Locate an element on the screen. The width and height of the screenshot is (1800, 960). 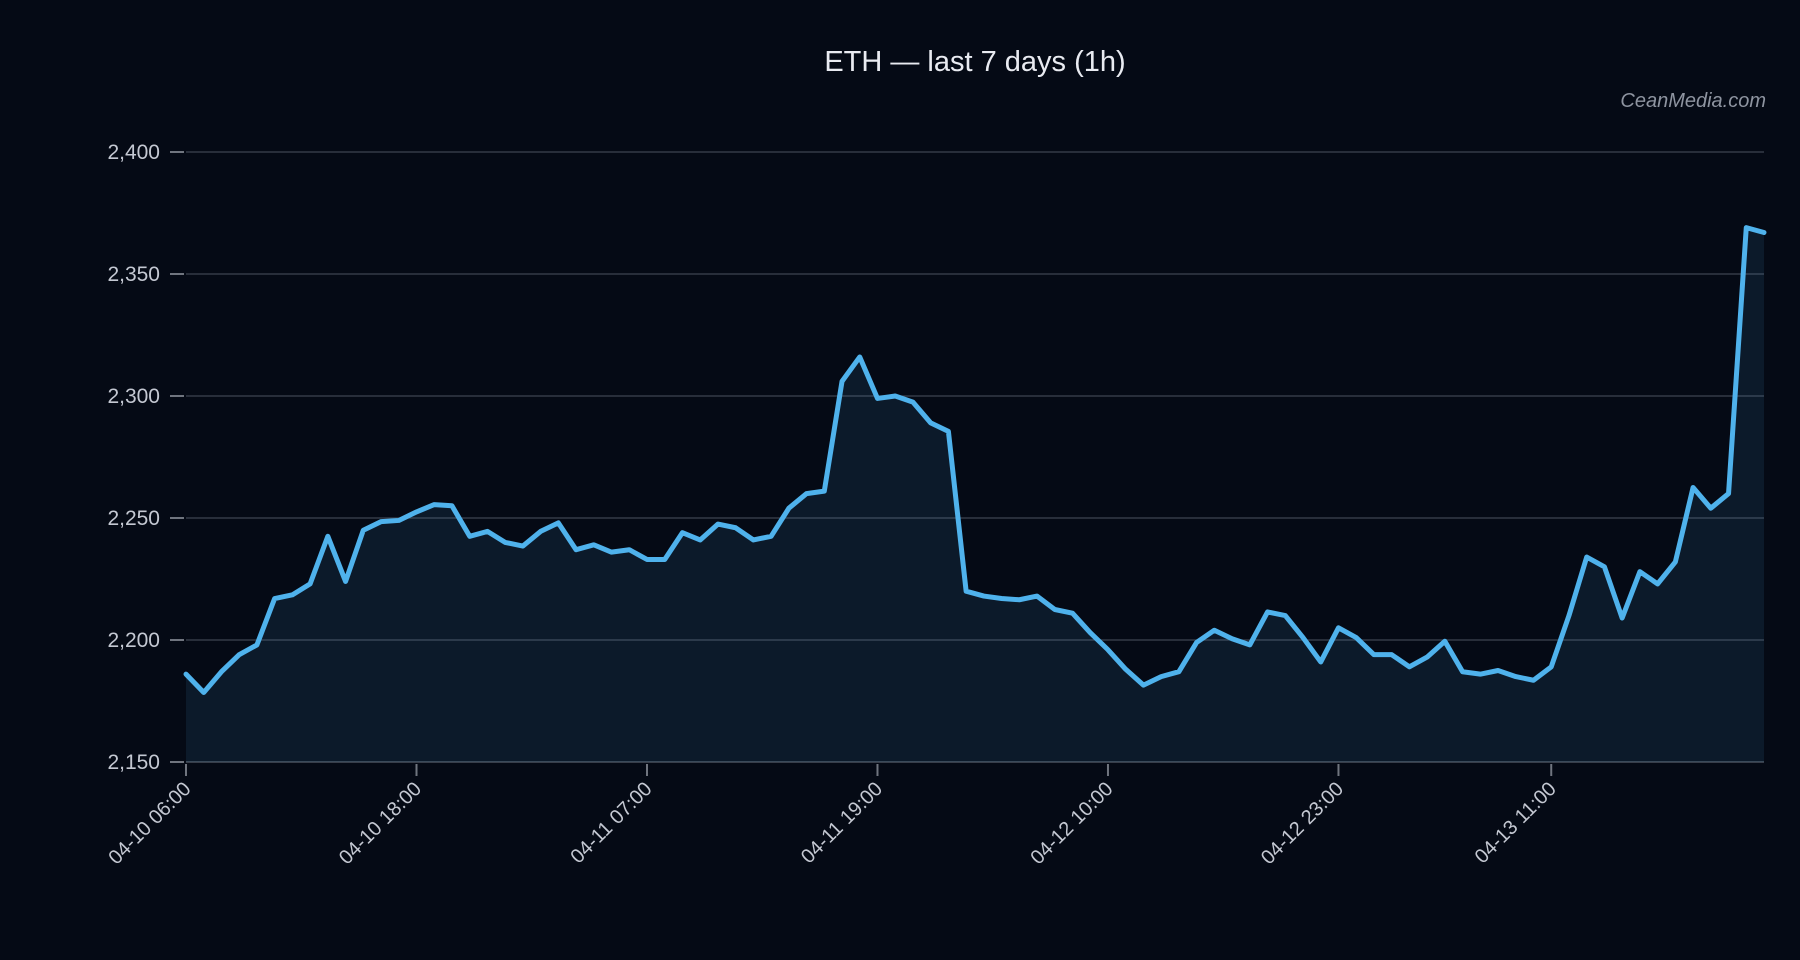
x-tick-label: 04-10 18:00 is located at coordinates (380, 823).